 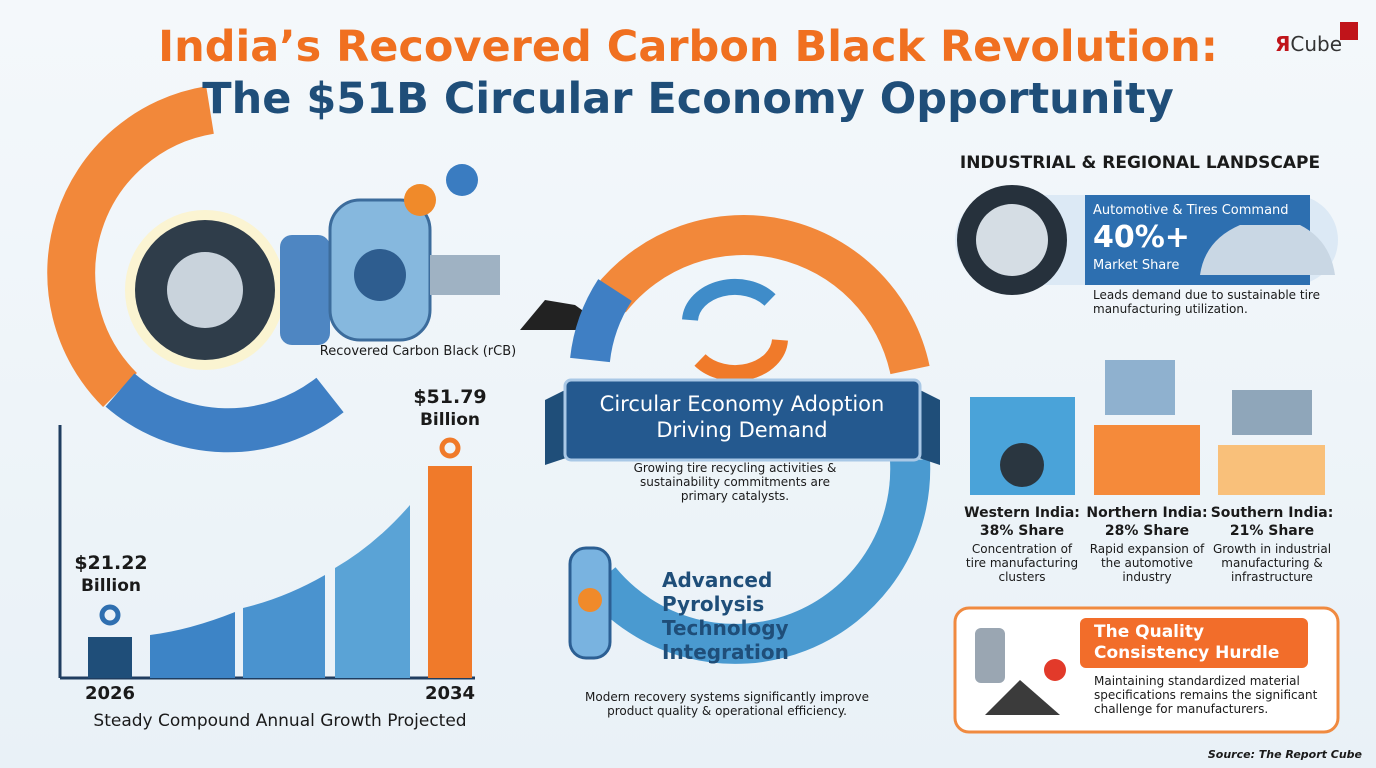 What do you see at coordinates (1055, 670) in the screenshot?
I see `warning-icon` at bounding box center [1055, 670].